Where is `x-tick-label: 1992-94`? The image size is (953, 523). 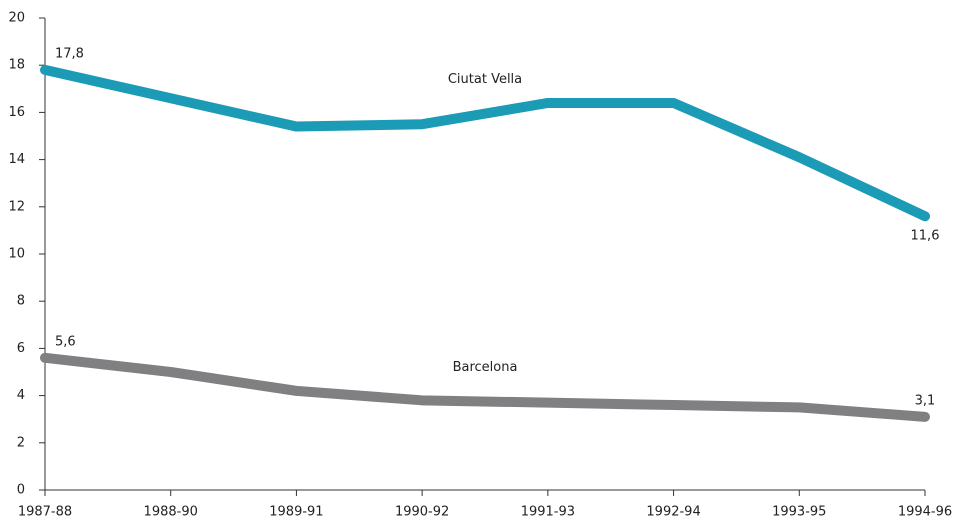 x-tick-label: 1992-94 is located at coordinates (673, 512).